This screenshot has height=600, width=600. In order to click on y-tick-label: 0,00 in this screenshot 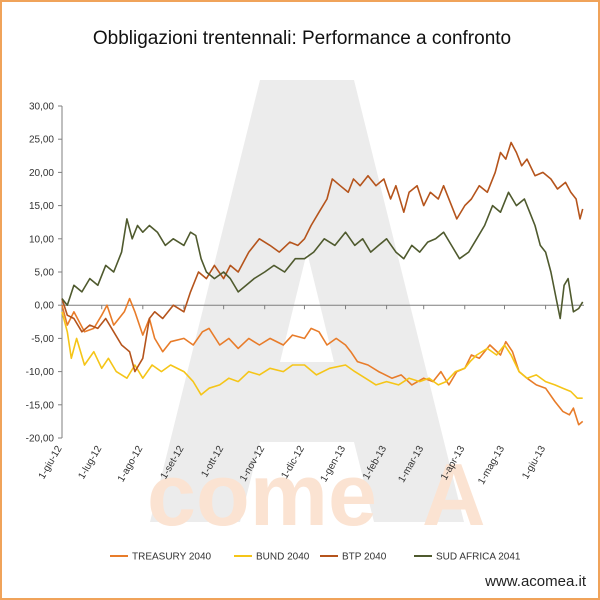, I will do `click(45, 306)`.